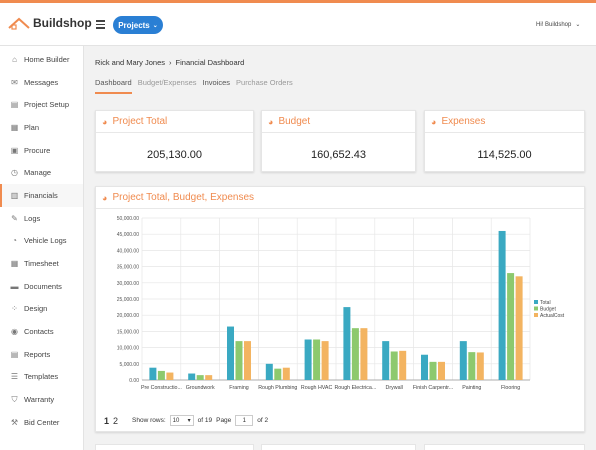 Image resolution: width=596 pixels, height=450 pixels. I want to click on breadcrumb-project: Rick and Mary Jones, so click(130, 62).